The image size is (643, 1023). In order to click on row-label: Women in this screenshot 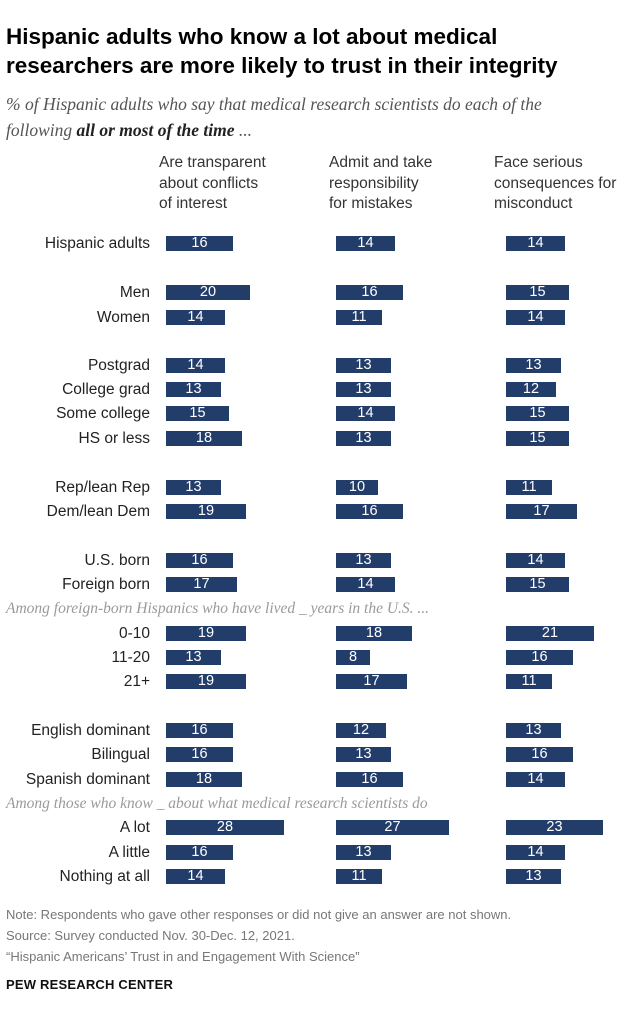, I will do `click(123, 317)`.